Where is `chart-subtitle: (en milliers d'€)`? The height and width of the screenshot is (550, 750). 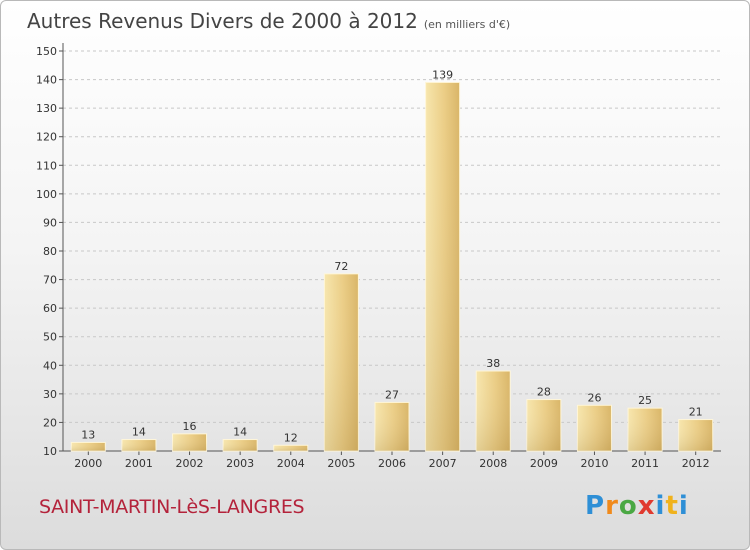 chart-subtitle: (en milliers d'€) is located at coordinates (467, 24).